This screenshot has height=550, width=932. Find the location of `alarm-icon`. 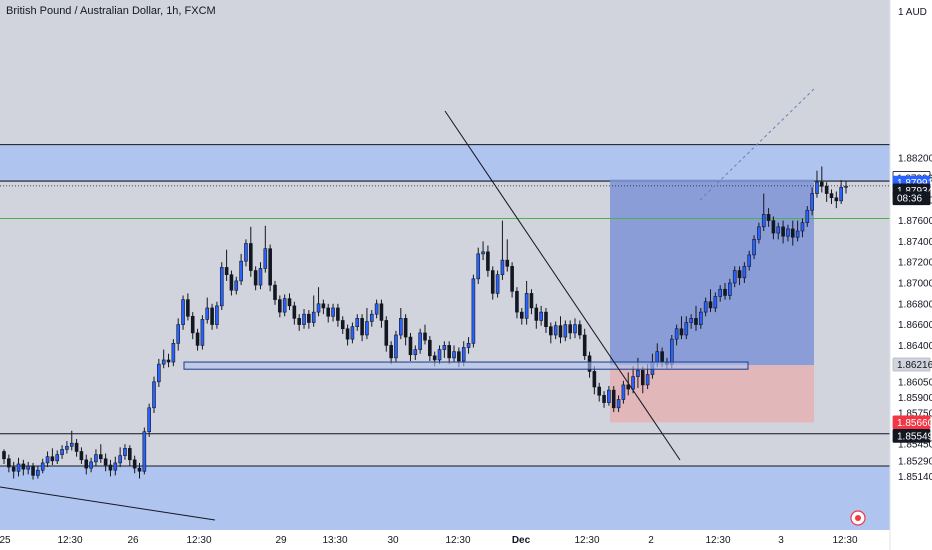

alarm-icon is located at coordinates (858, 518).